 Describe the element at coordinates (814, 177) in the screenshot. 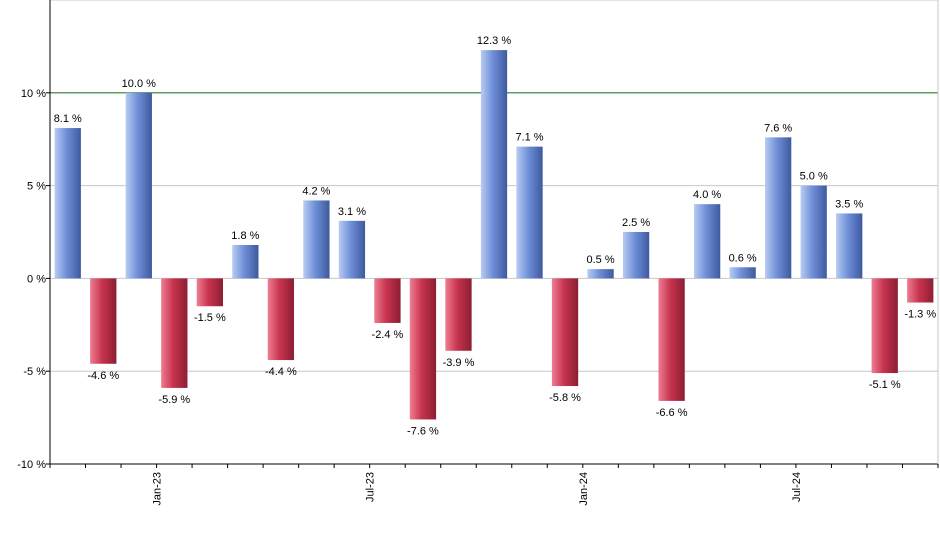

I see `data-label-21: 5.0 %` at that location.